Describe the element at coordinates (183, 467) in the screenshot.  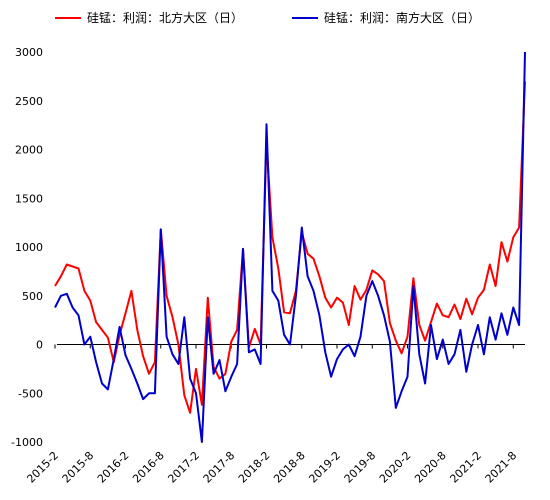
I see `x-tick-label: 2017-2` at that location.